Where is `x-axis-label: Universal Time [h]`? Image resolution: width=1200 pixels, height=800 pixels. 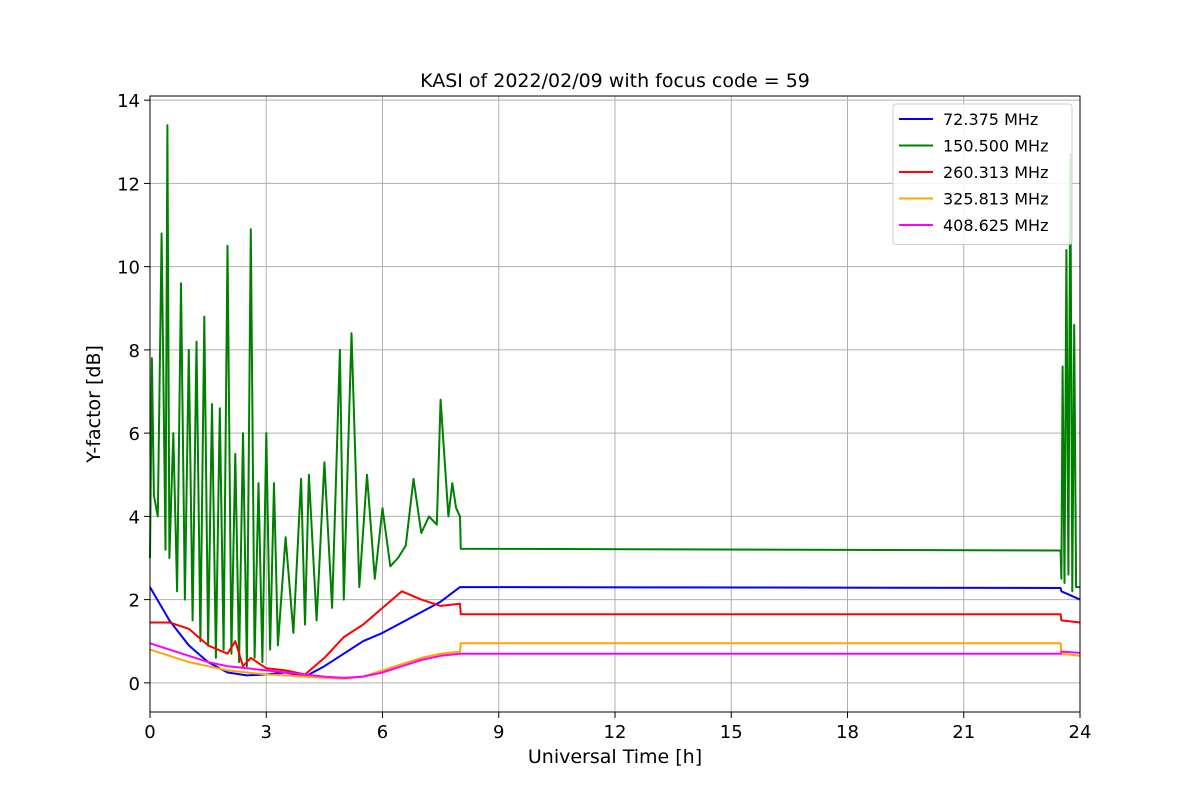 x-axis-label: Universal Time [h] is located at coordinates (615, 757).